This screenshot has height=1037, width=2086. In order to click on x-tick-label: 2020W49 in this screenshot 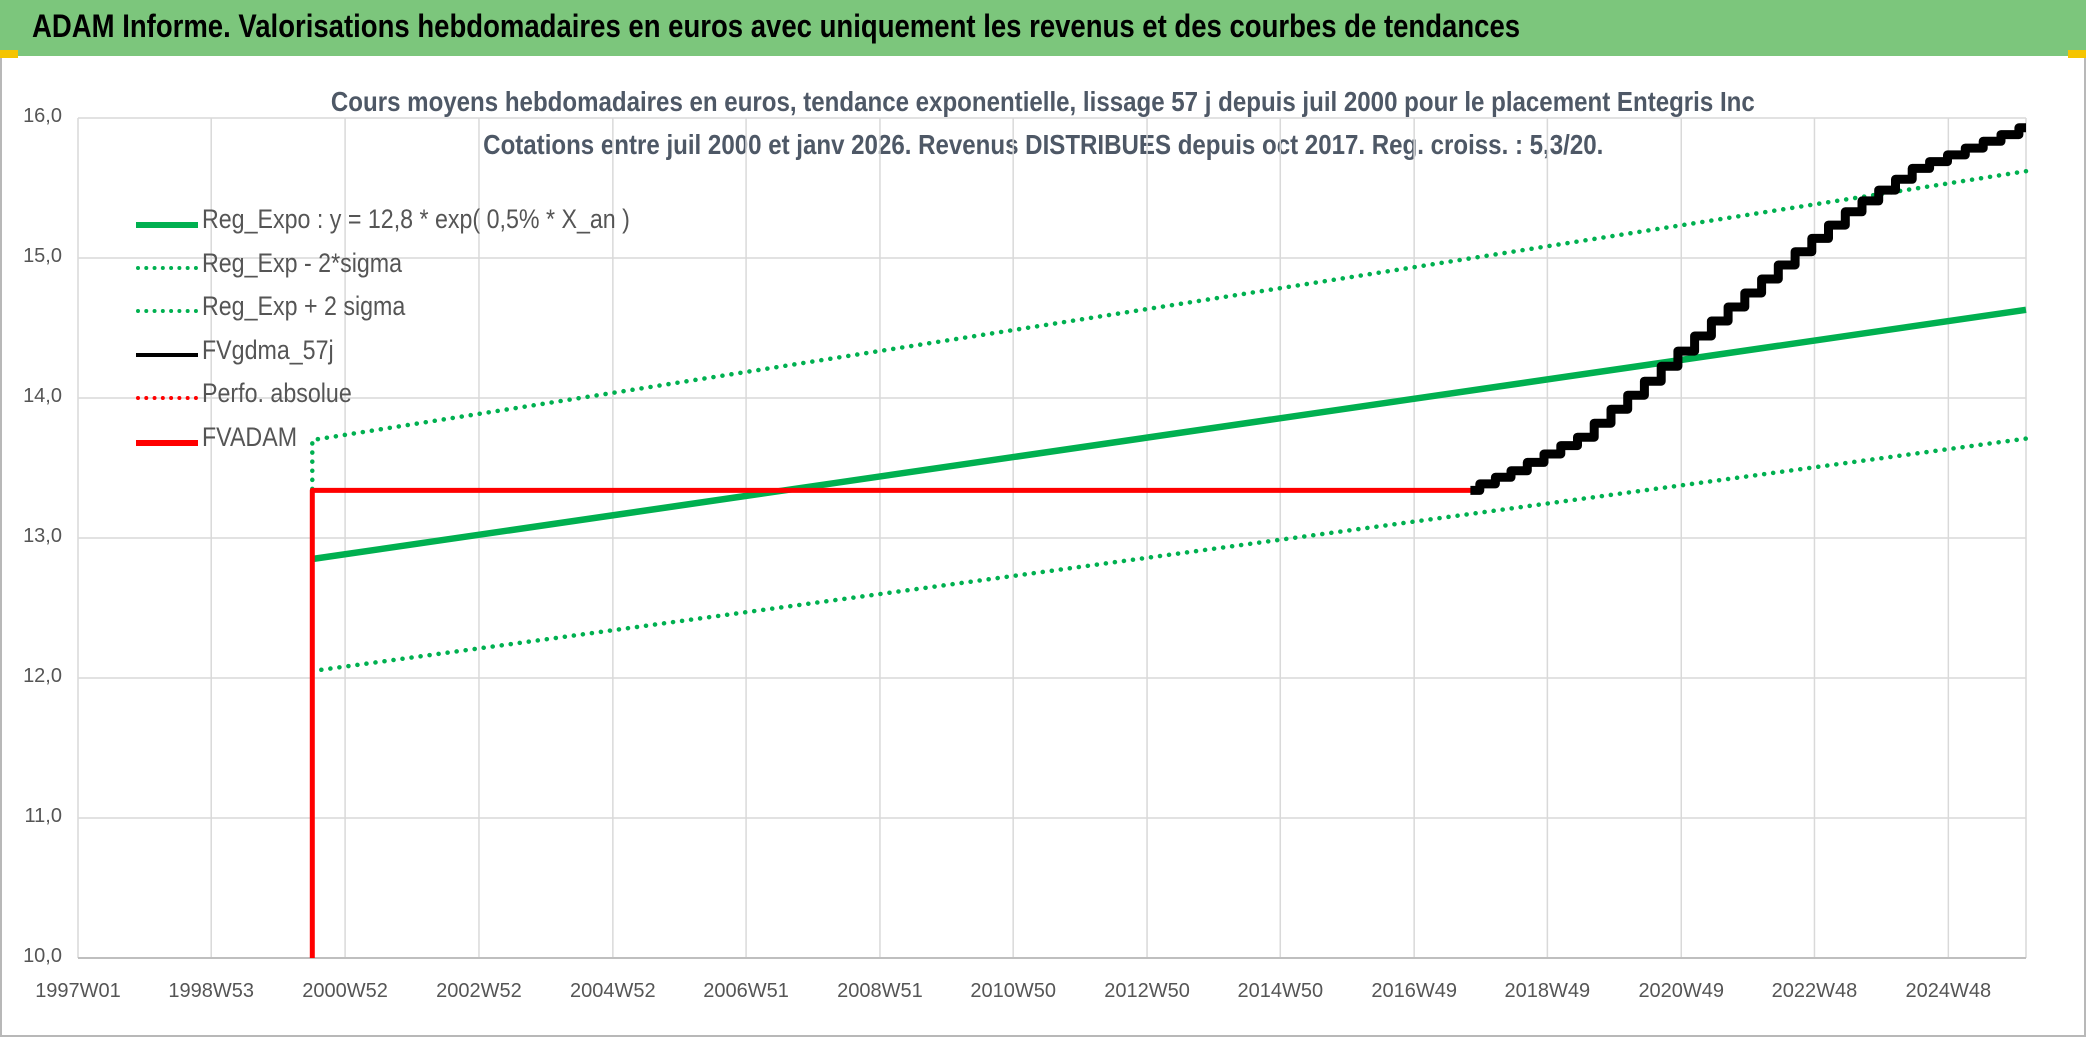, I will do `click(1681, 991)`.